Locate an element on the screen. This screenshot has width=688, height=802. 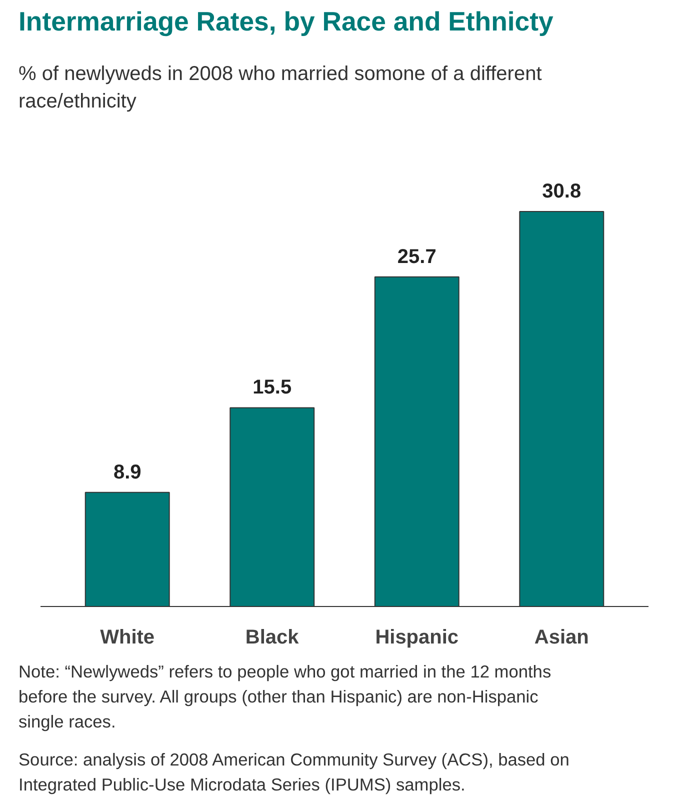
x-tick-label: White is located at coordinates (127, 637).